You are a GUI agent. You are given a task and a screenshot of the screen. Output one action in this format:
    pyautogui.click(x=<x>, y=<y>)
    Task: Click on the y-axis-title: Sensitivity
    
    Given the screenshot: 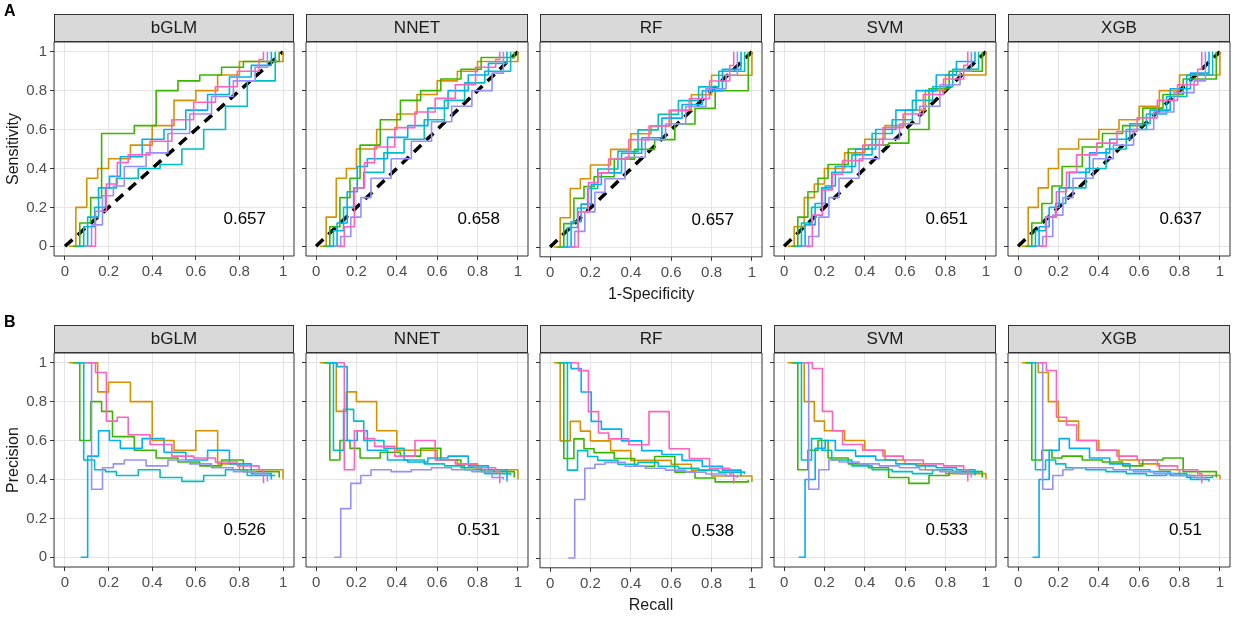 What is the action you would take?
    pyautogui.click(x=13, y=149)
    